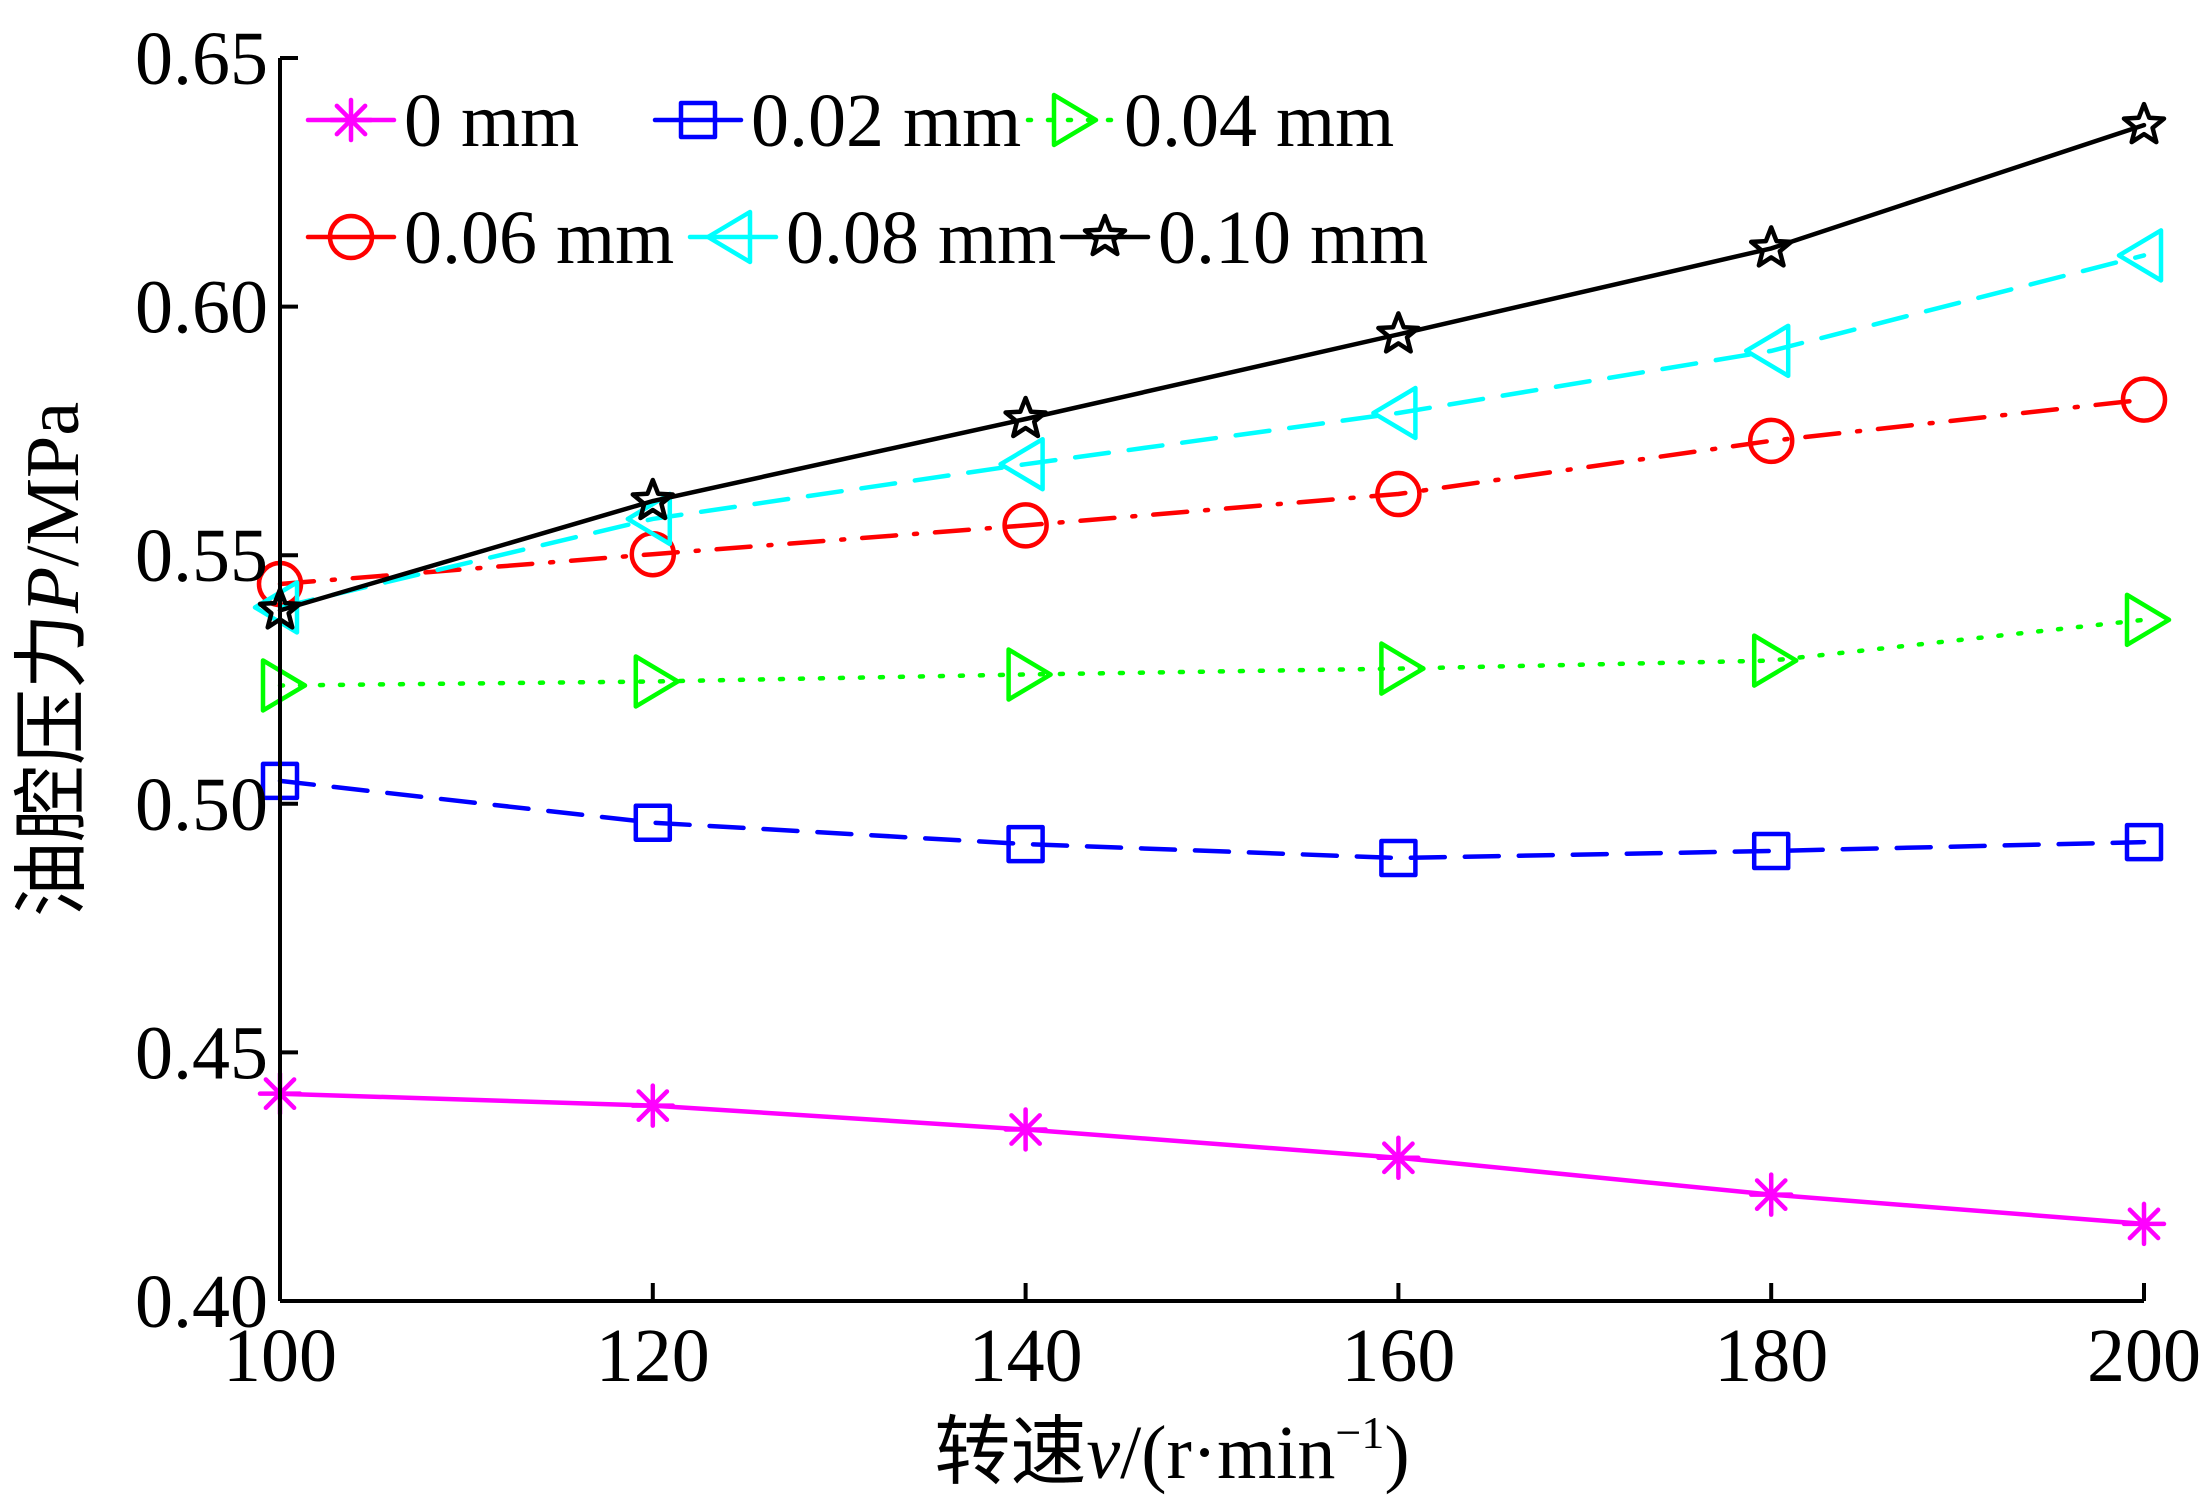 The image size is (2203, 1499). I want to click on x-tick-label: 140, so click(1026, 1356).